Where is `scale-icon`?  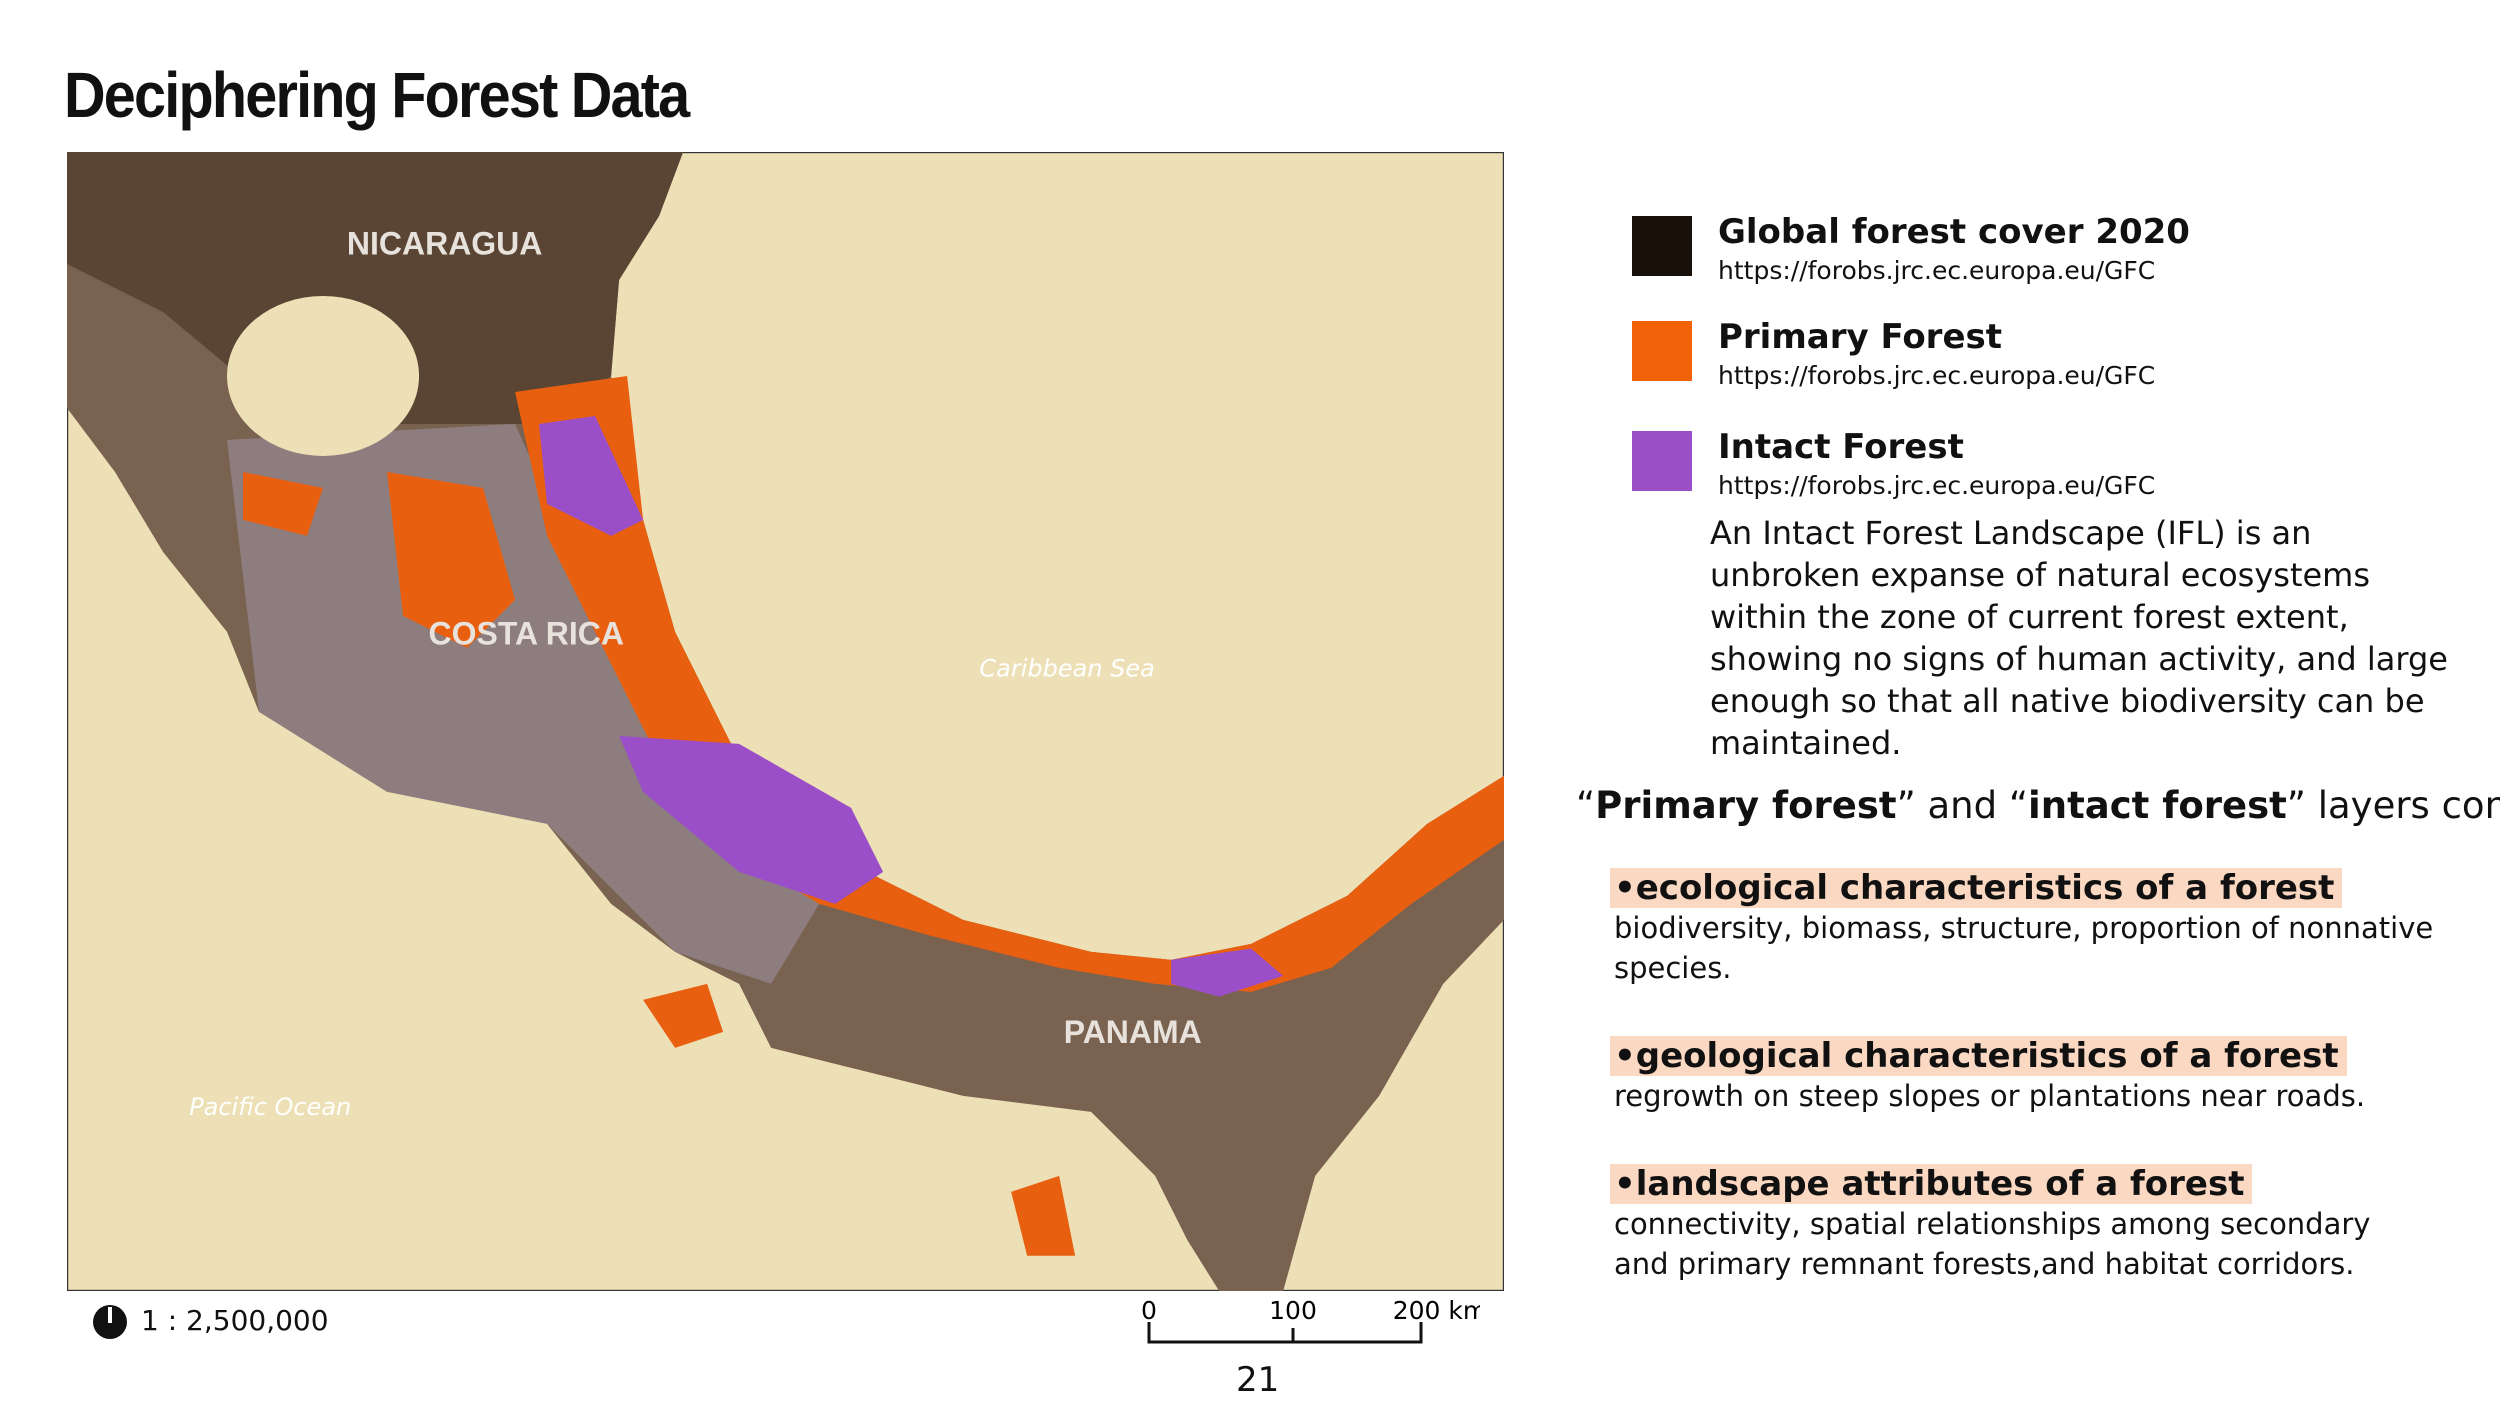
scale-icon is located at coordinates (110, 1322).